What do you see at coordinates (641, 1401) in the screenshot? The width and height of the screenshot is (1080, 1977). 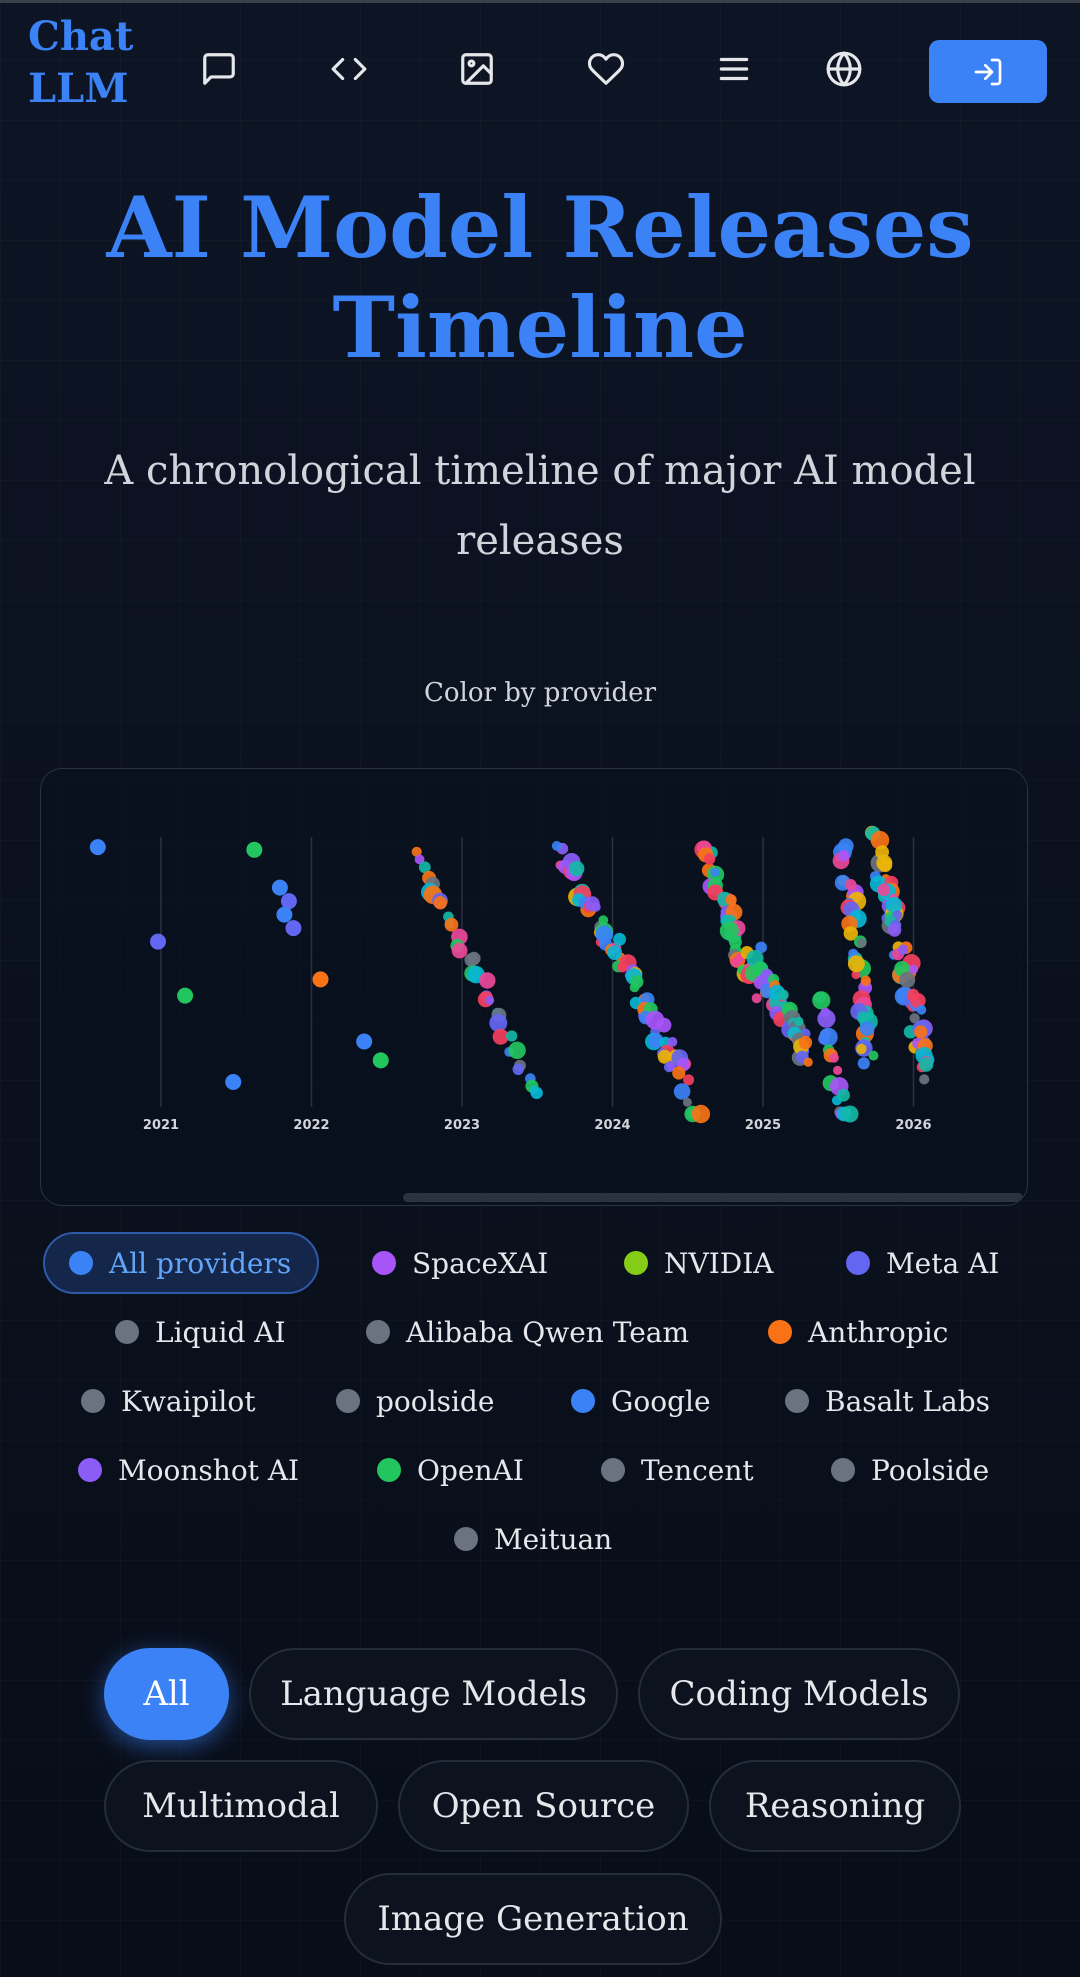 I see `legend-item-google: Google` at bounding box center [641, 1401].